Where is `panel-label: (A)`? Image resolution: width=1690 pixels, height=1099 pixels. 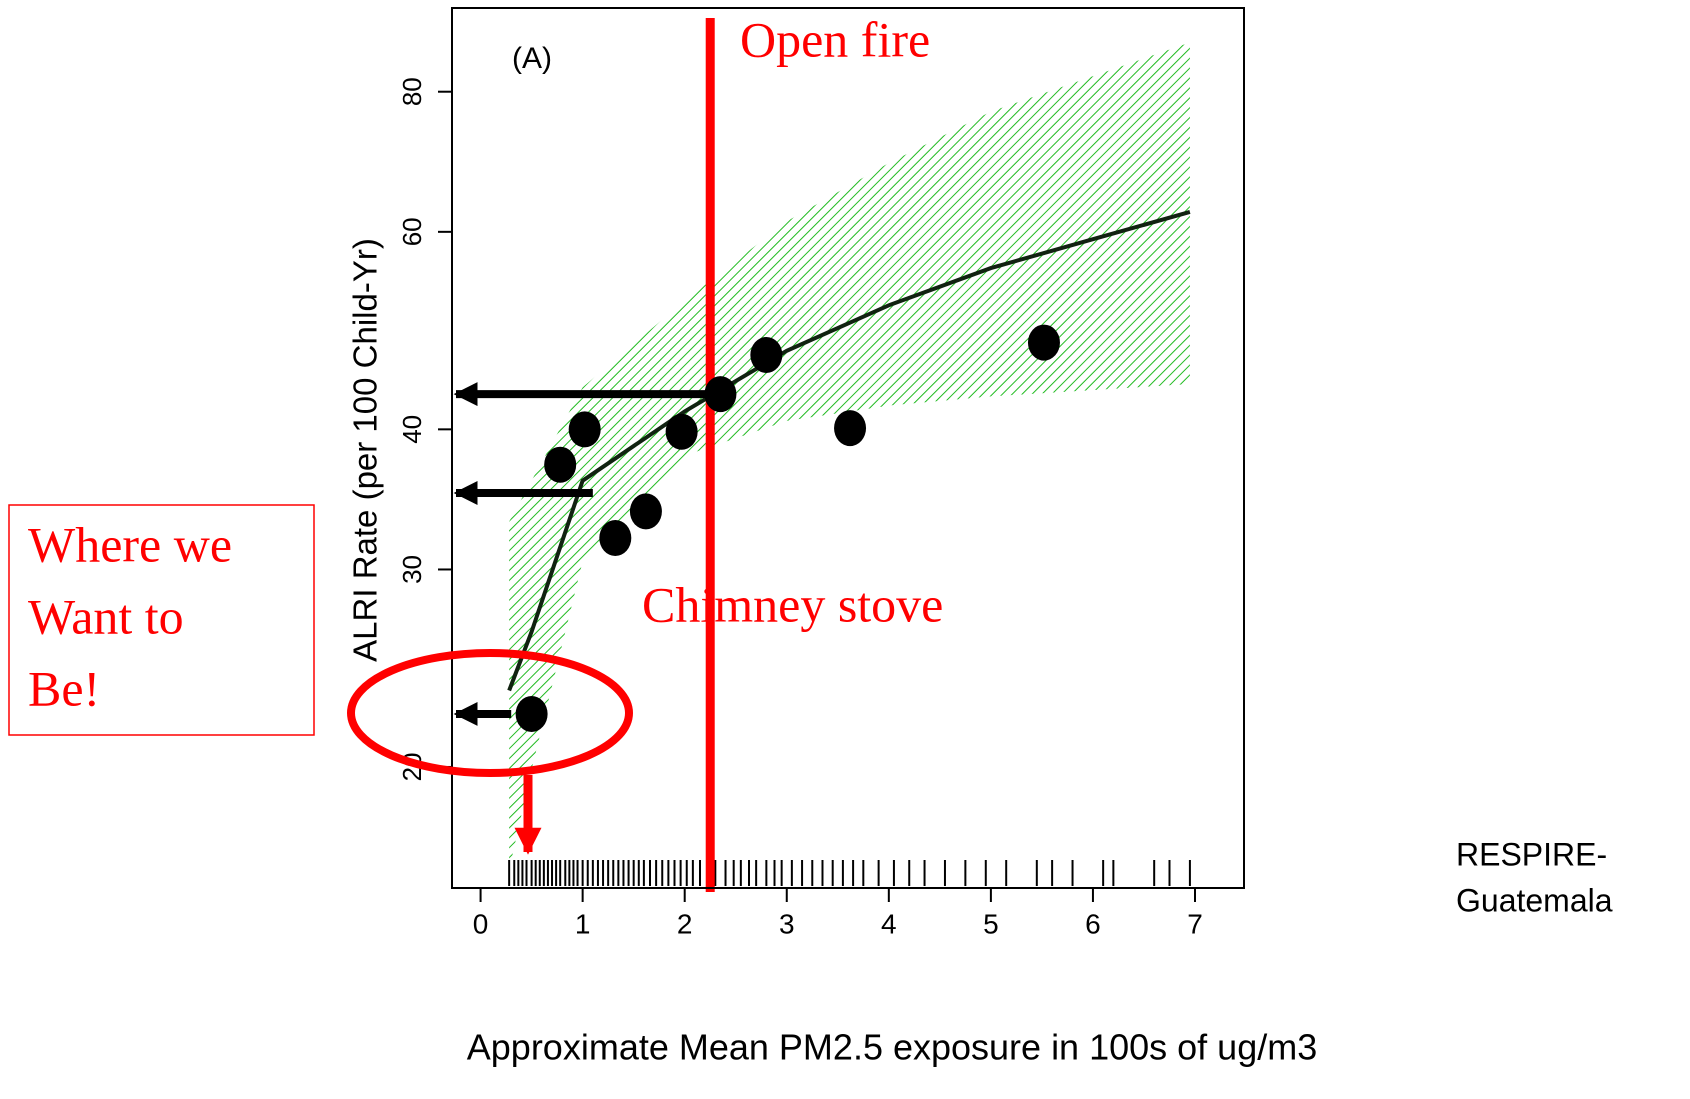
panel-label: (A) is located at coordinates (532, 58).